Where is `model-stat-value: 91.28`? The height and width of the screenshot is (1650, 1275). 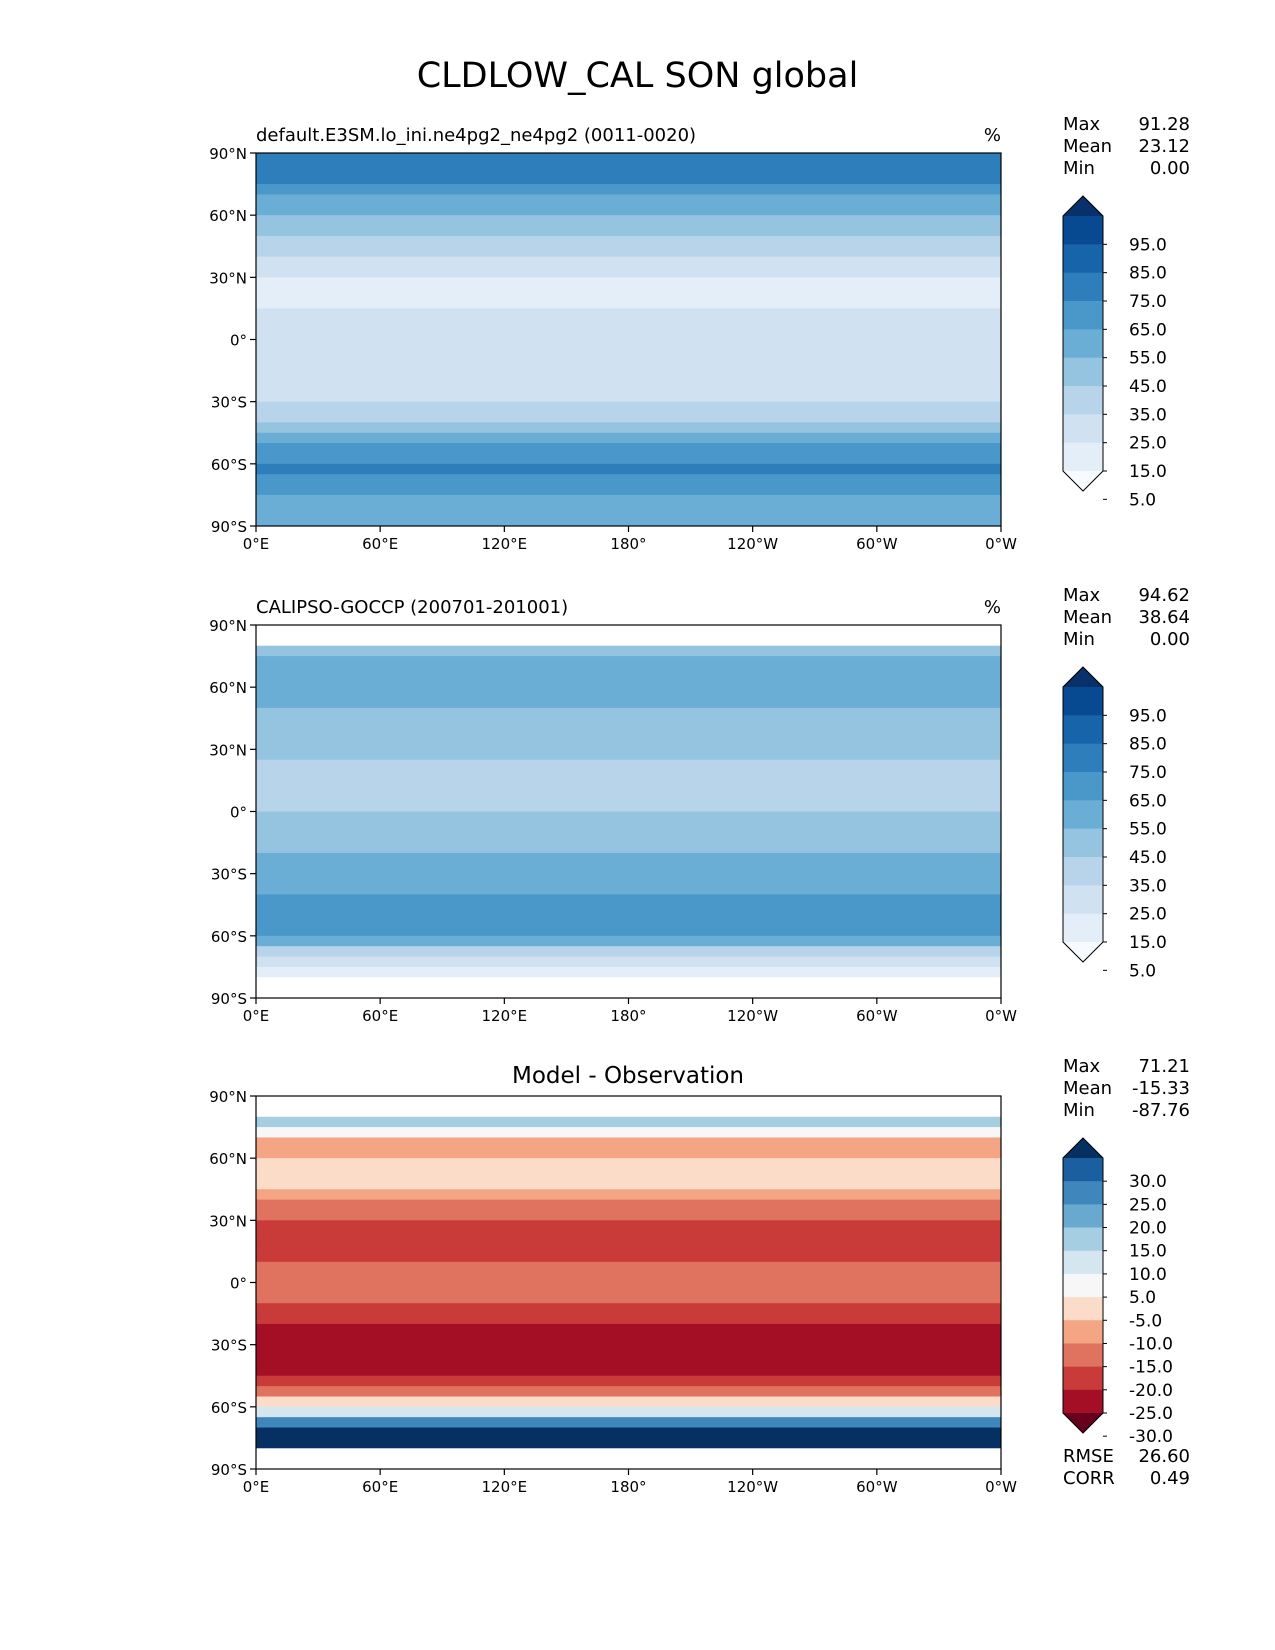
model-stat-value: 91.28 is located at coordinates (1164, 124).